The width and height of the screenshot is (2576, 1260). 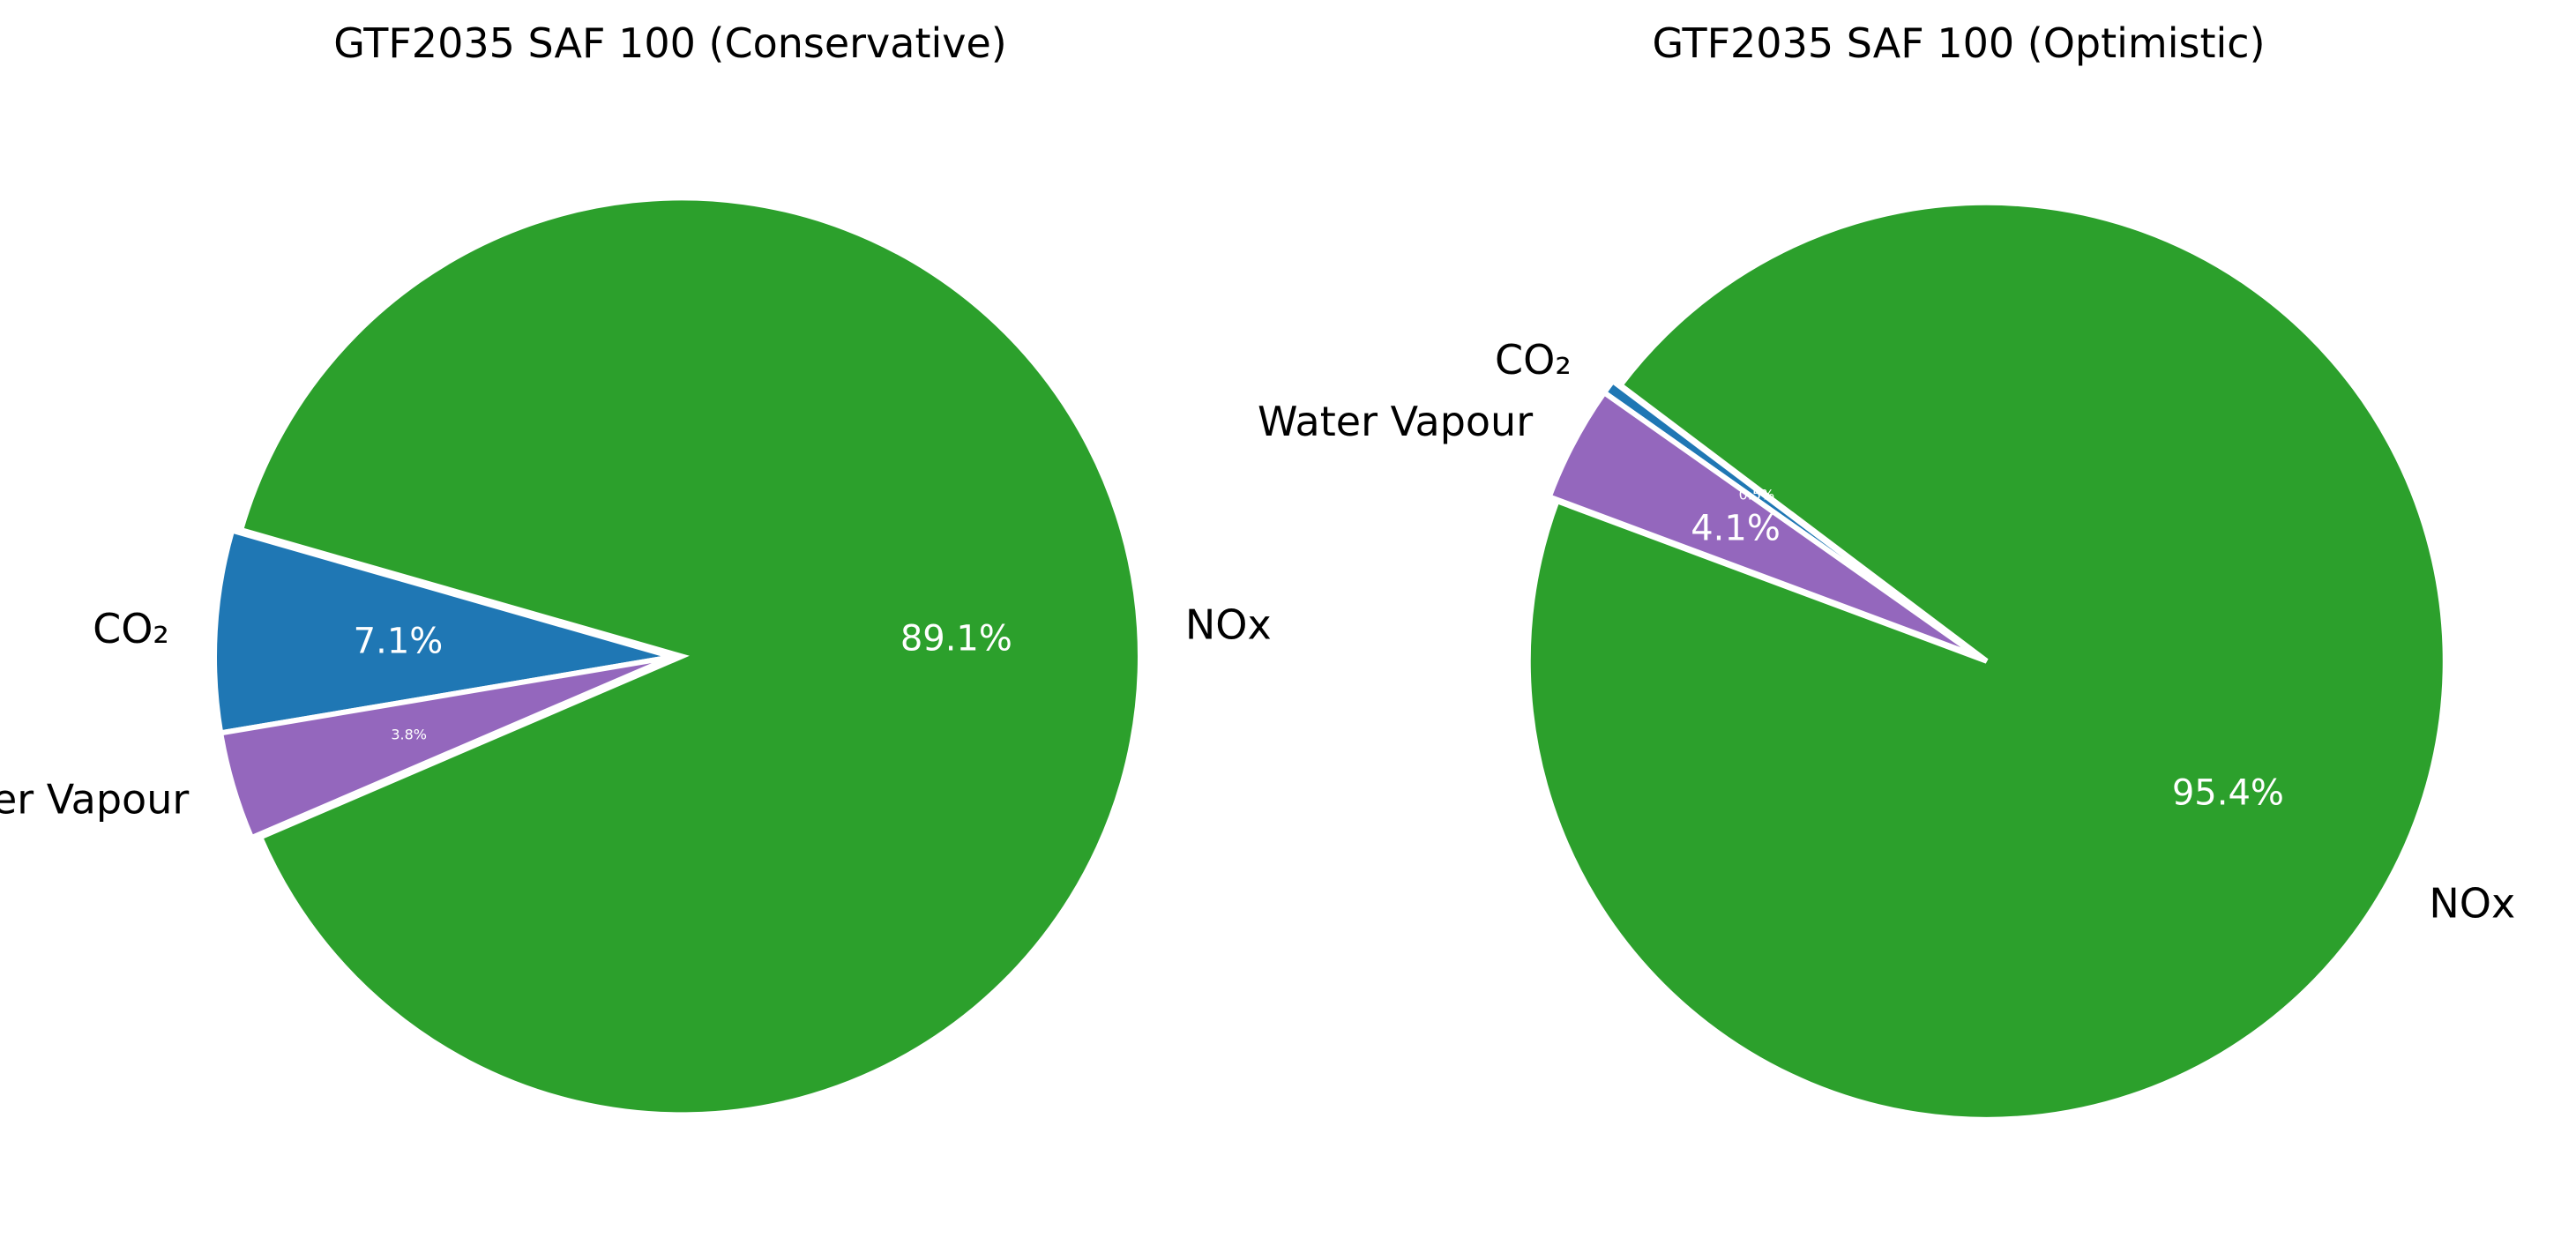 What do you see at coordinates (1959, 43) in the screenshot?
I see `chart-title-optimistic: GTF2035 SAF 100 (Optimistic)` at bounding box center [1959, 43].